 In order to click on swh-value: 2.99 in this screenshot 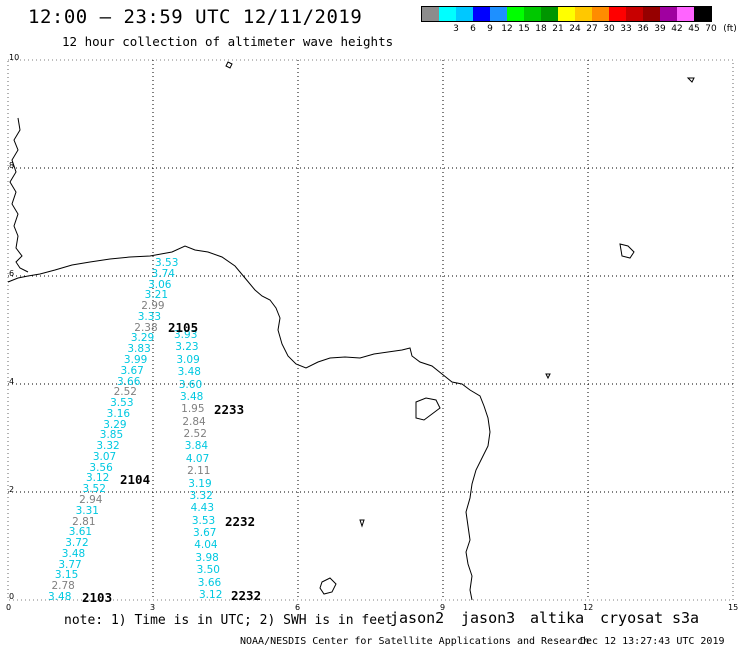, I will do `click(153, 306)`.